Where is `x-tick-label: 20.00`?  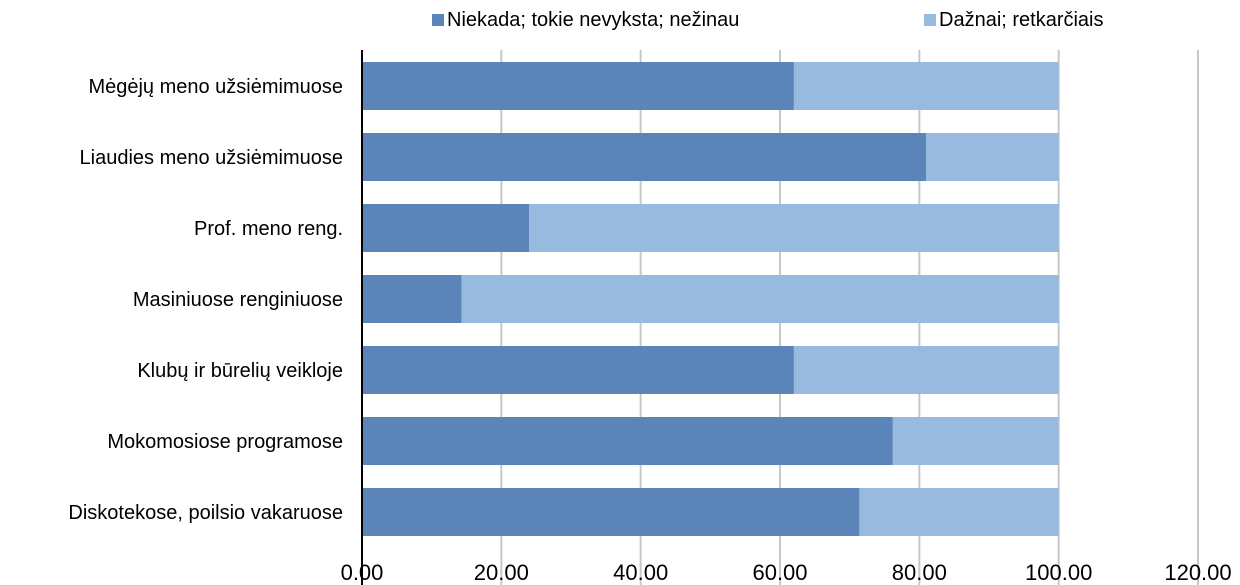
x-tick-label: 20.00 is located at coordinates (501, 572).